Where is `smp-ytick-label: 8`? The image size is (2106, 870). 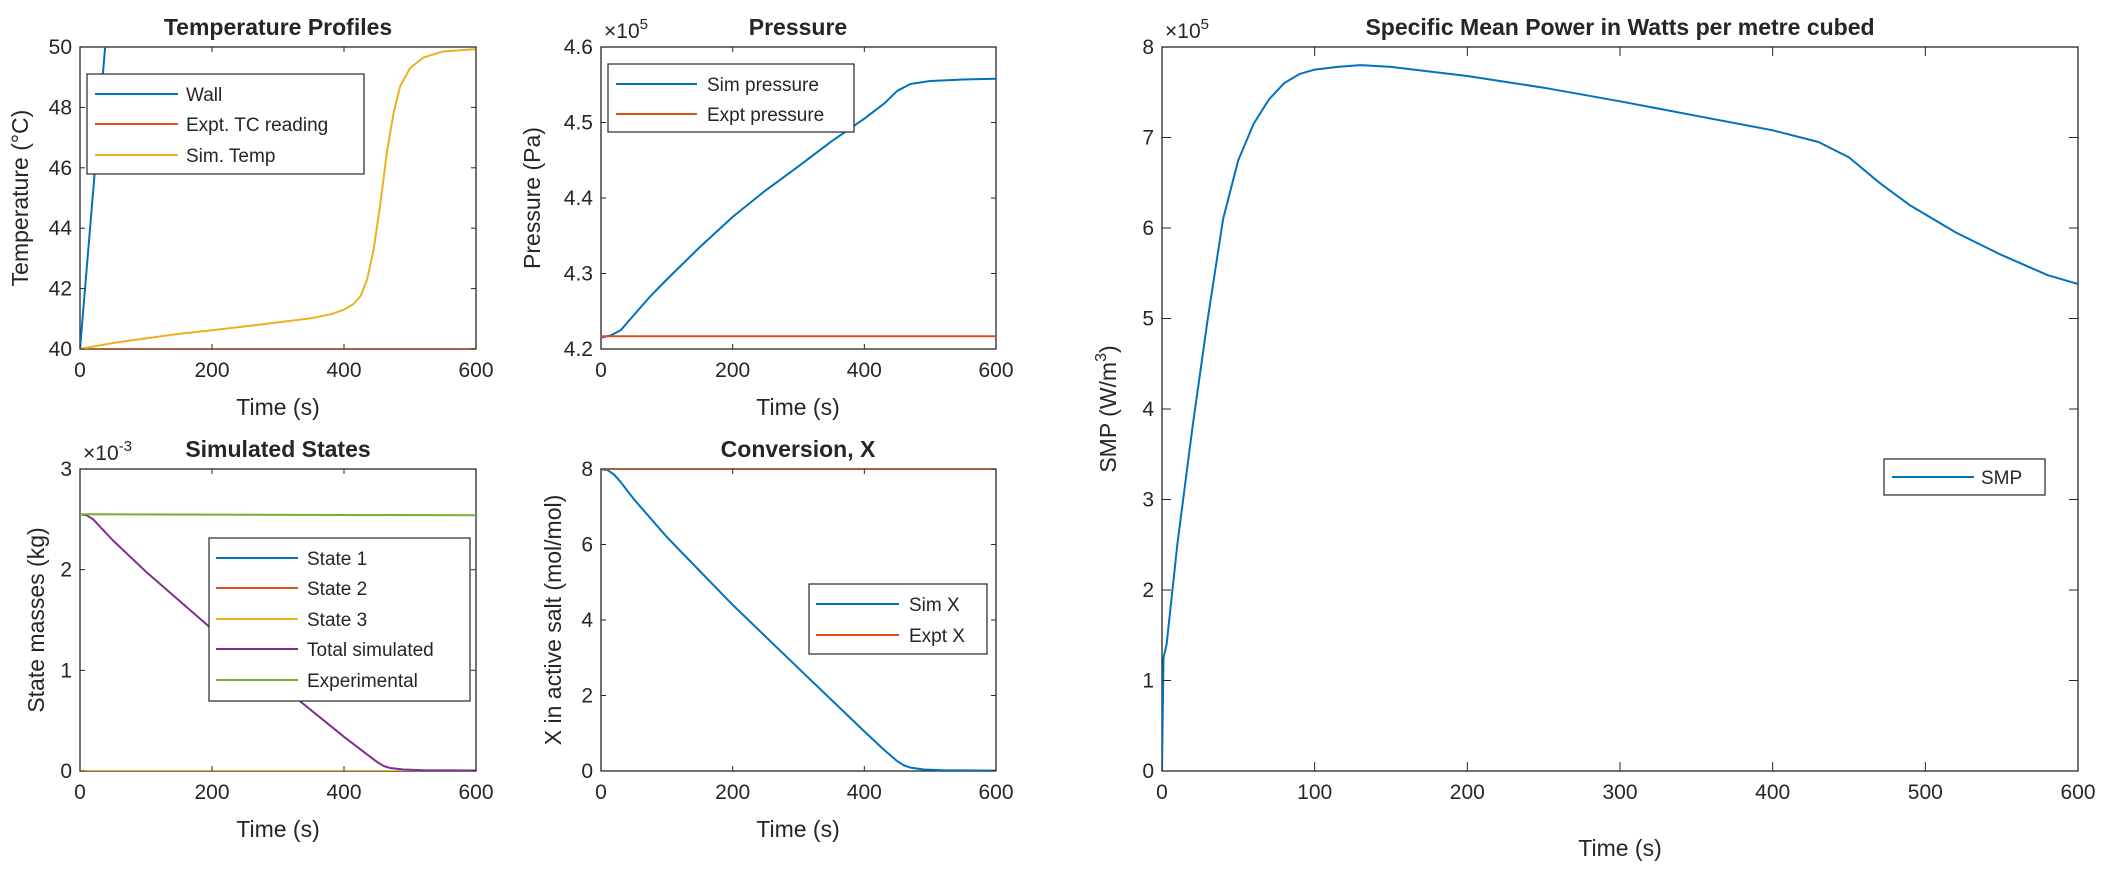 smp-ytick-label: 8 is located at coordinates (1148, 47).